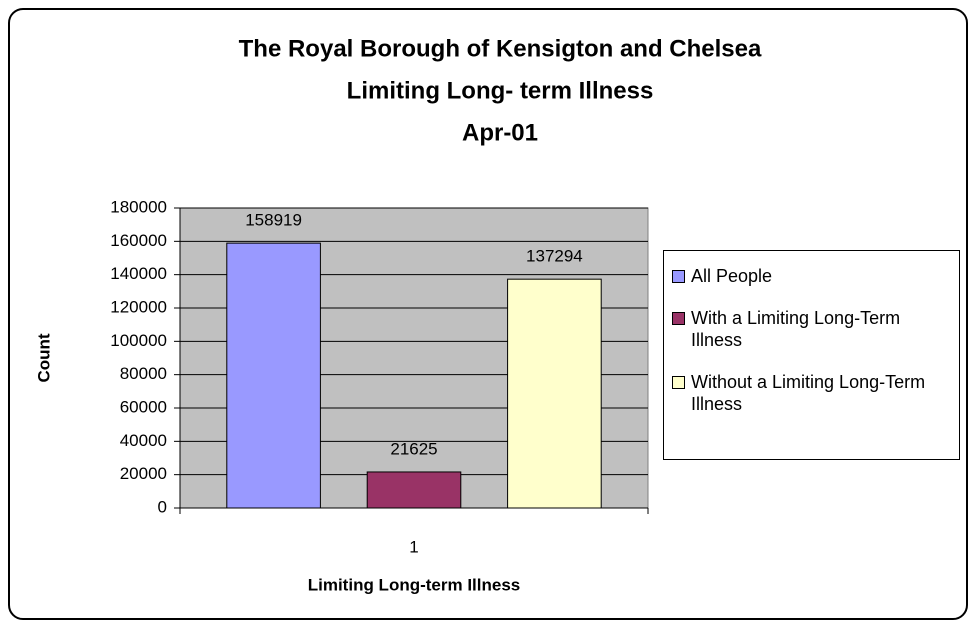  What do you see at coordinates (138, 340) in the screenshot?
I see `y-tick-label: 100000` at bounding box center [138, 340].